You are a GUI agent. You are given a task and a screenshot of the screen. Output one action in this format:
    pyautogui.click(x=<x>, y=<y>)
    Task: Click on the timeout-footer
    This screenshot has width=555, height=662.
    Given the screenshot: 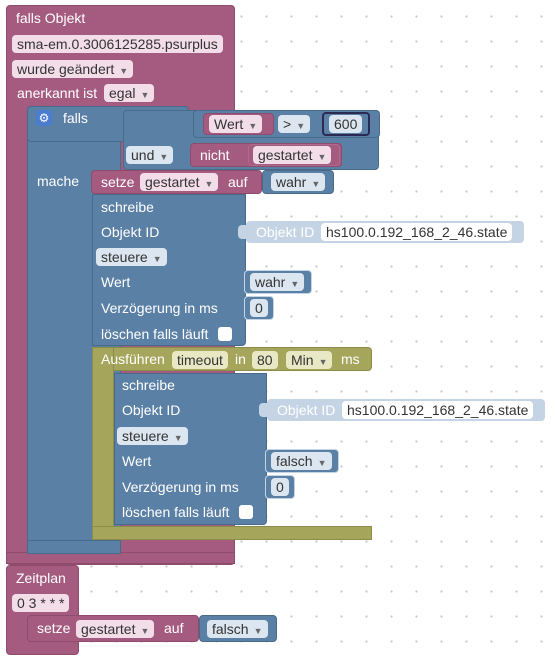 What is the action you would take?
    pyautogui.click(x=232, y=533)
    